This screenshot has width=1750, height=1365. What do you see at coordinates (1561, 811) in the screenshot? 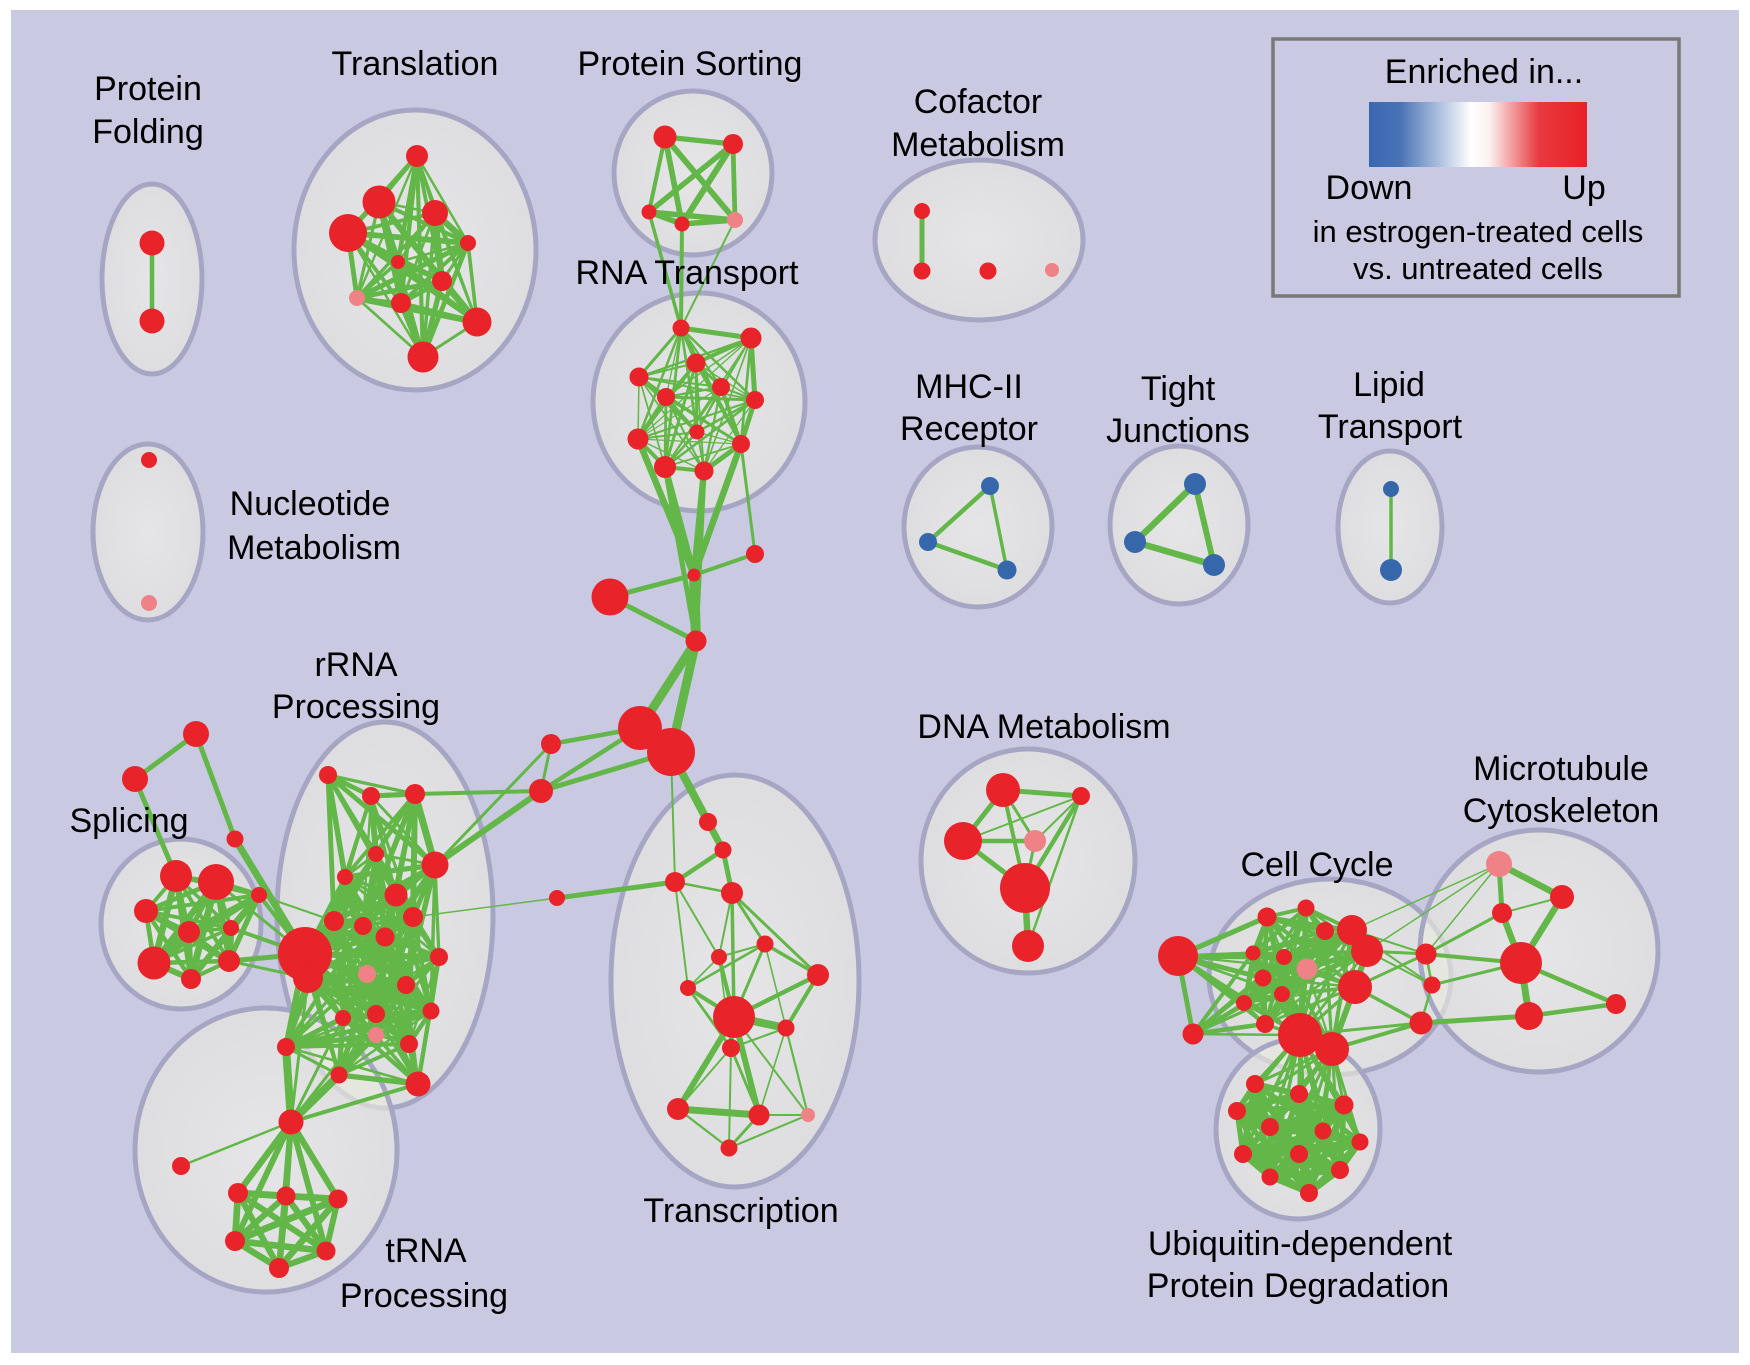
I see `svg-text: Cytoskeleton` at bounding box center [1561, 811].